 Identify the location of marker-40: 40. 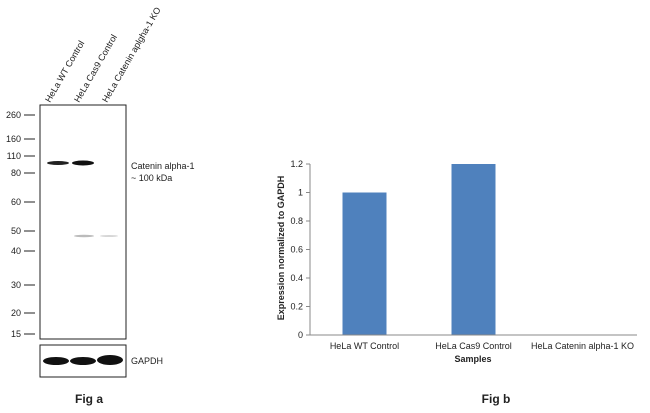
(16, 251).